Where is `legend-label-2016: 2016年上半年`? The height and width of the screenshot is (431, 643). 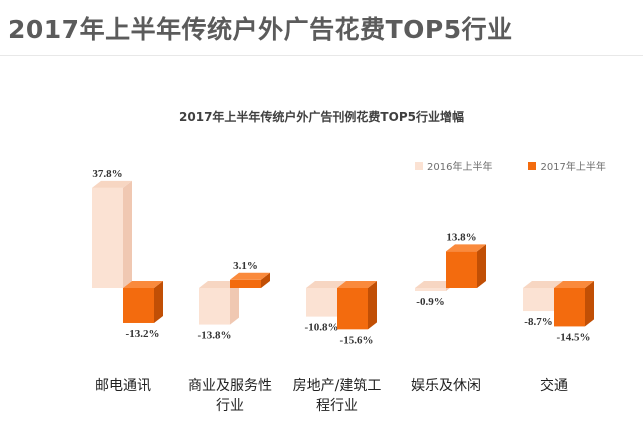 legend-label-2016: 2016年上半年 is located at coordinates (460, 167).